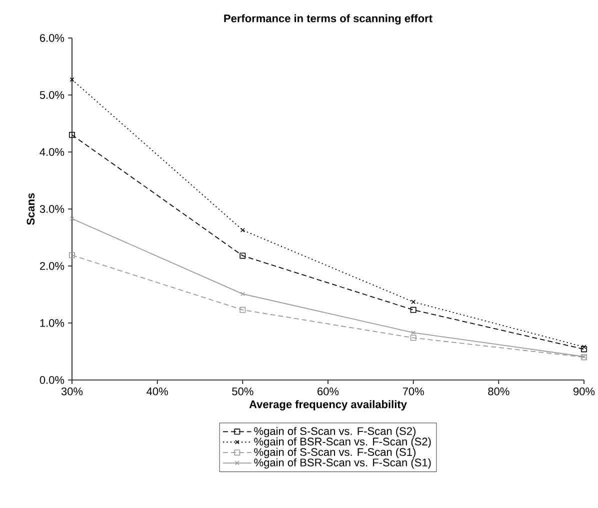 The image size is (598, 508). I want to click on x-tick-label: 70%, so click(413, 391).